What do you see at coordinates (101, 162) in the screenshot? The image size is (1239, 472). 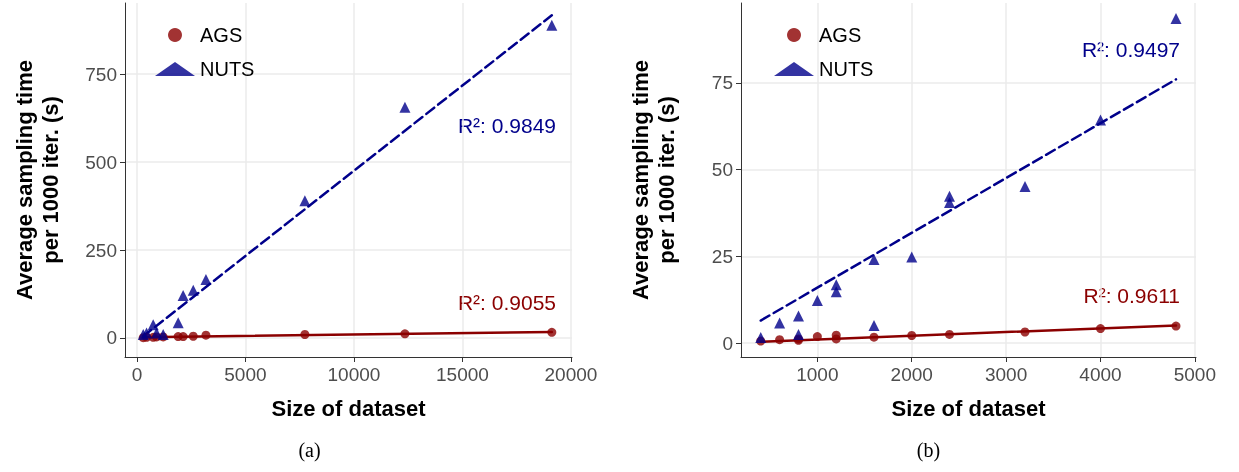 I see `y-tick-label: 500` at bounding box center [101, 162].